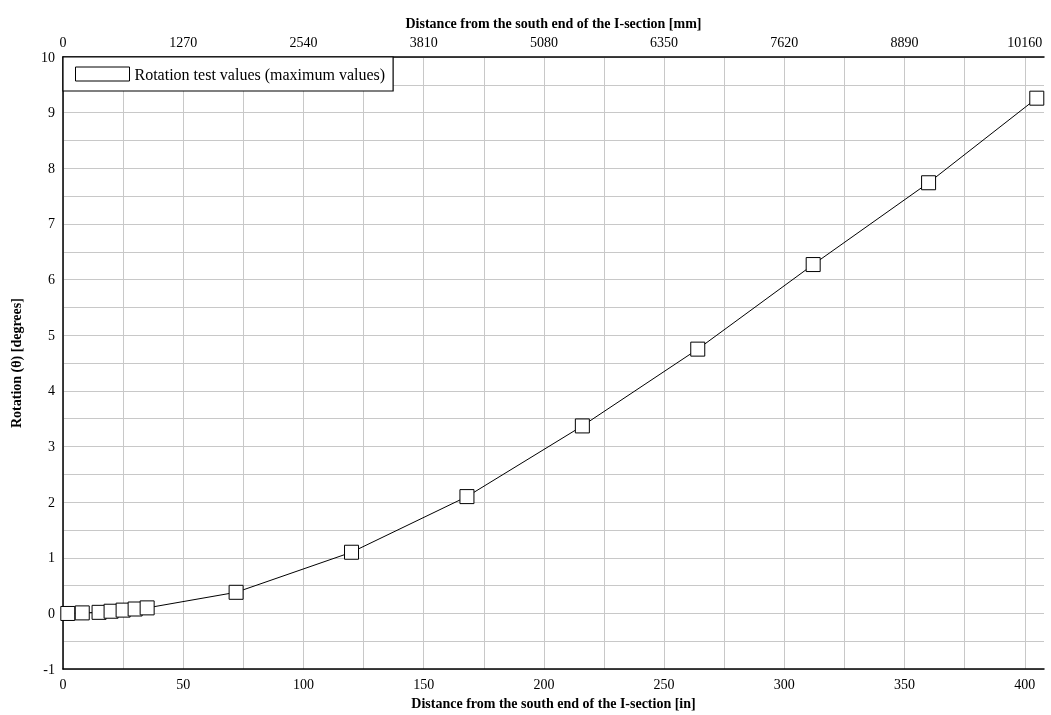 The width and height of the screenshot is (1051, 715). Describe the element at coordinates (303, 42) in the screenshot. I see `x2-tick-label: 2540` at that location.